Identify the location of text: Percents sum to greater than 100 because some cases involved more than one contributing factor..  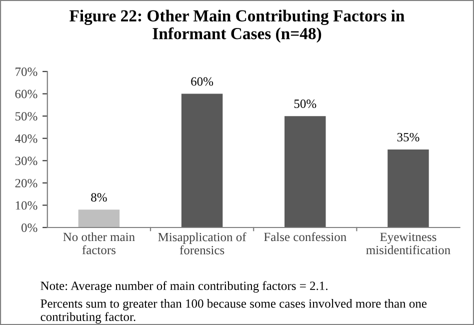
(233, 311).